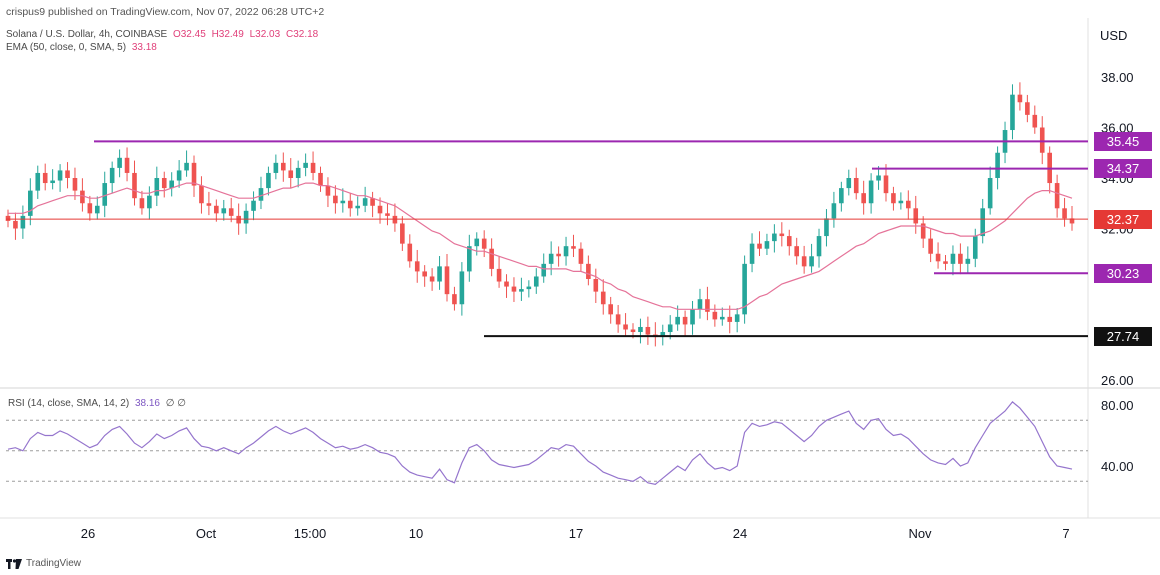 This screenshot has width=1160, height=575. What do you see at coordinates (920, 533) in the screenshot?
I see `time-tick-label: Nov` at bounding box center [920, 533].